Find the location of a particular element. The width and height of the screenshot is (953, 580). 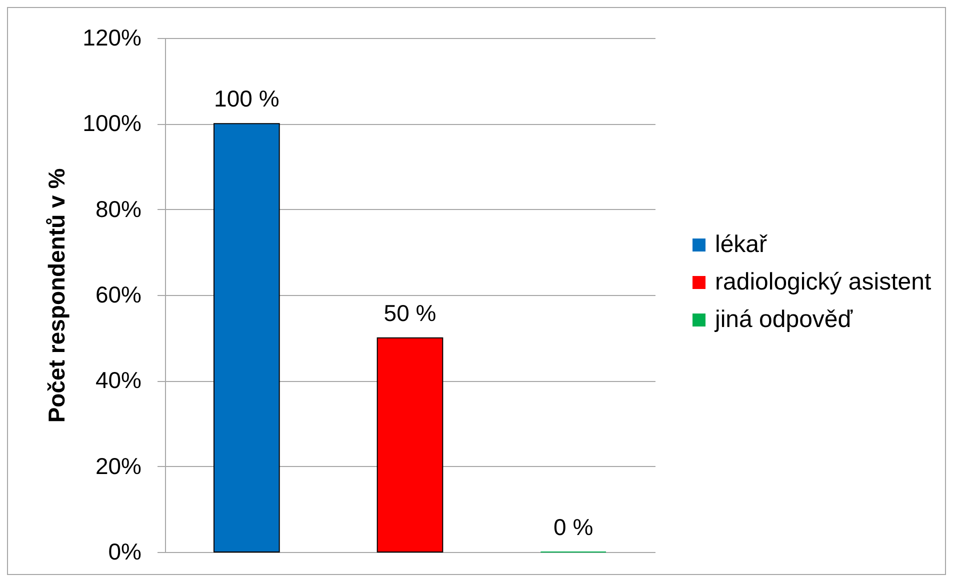

y-tick-label: 60% is located at coordinates (118, 295).